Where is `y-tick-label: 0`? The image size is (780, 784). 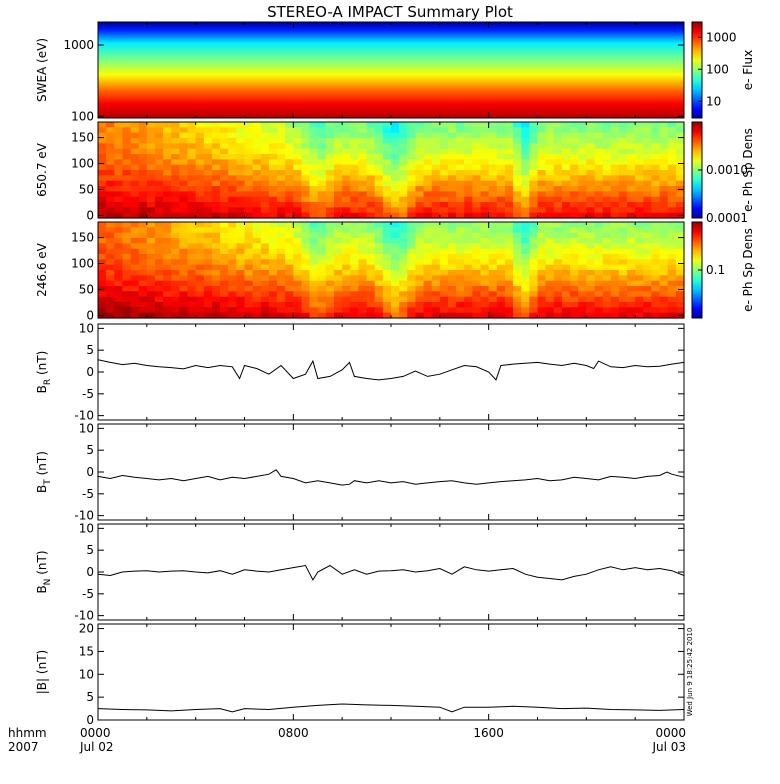 y-tick-label: 0 is located at coordinates (90, 215).